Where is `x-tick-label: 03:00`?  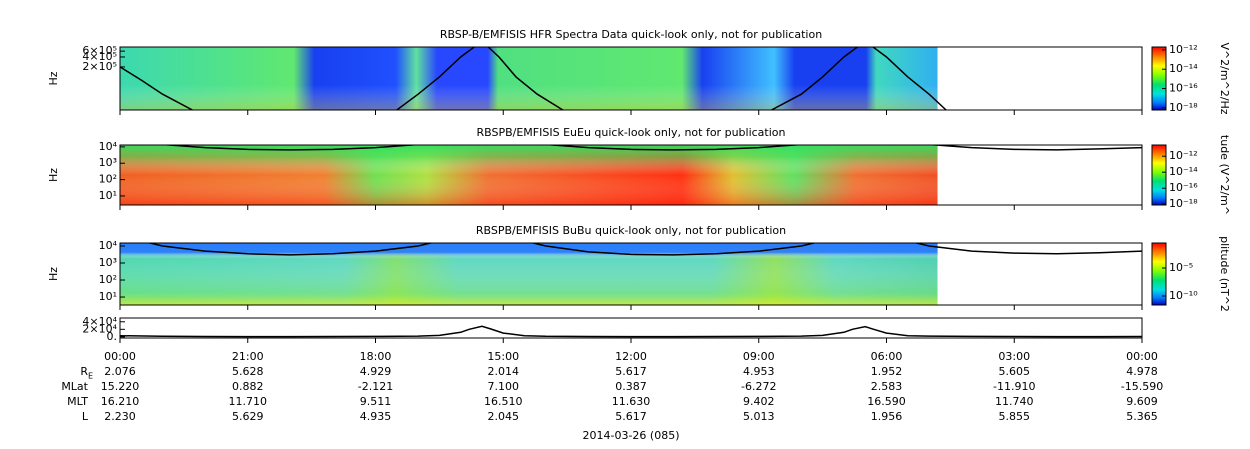 x-tick-label: 03:00 is located at coordinates (1014, 356).